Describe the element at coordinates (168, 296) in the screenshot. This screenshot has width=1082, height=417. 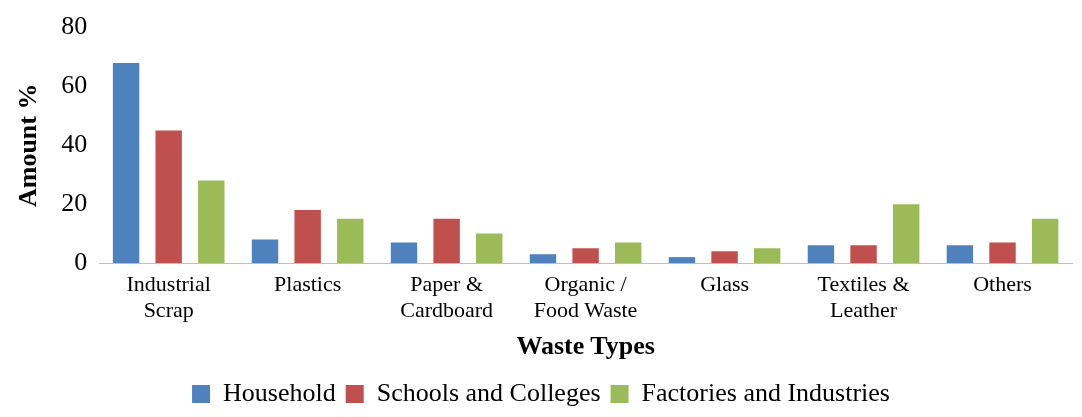
I see `x-tick-label: Industrial Scrap` at that location.